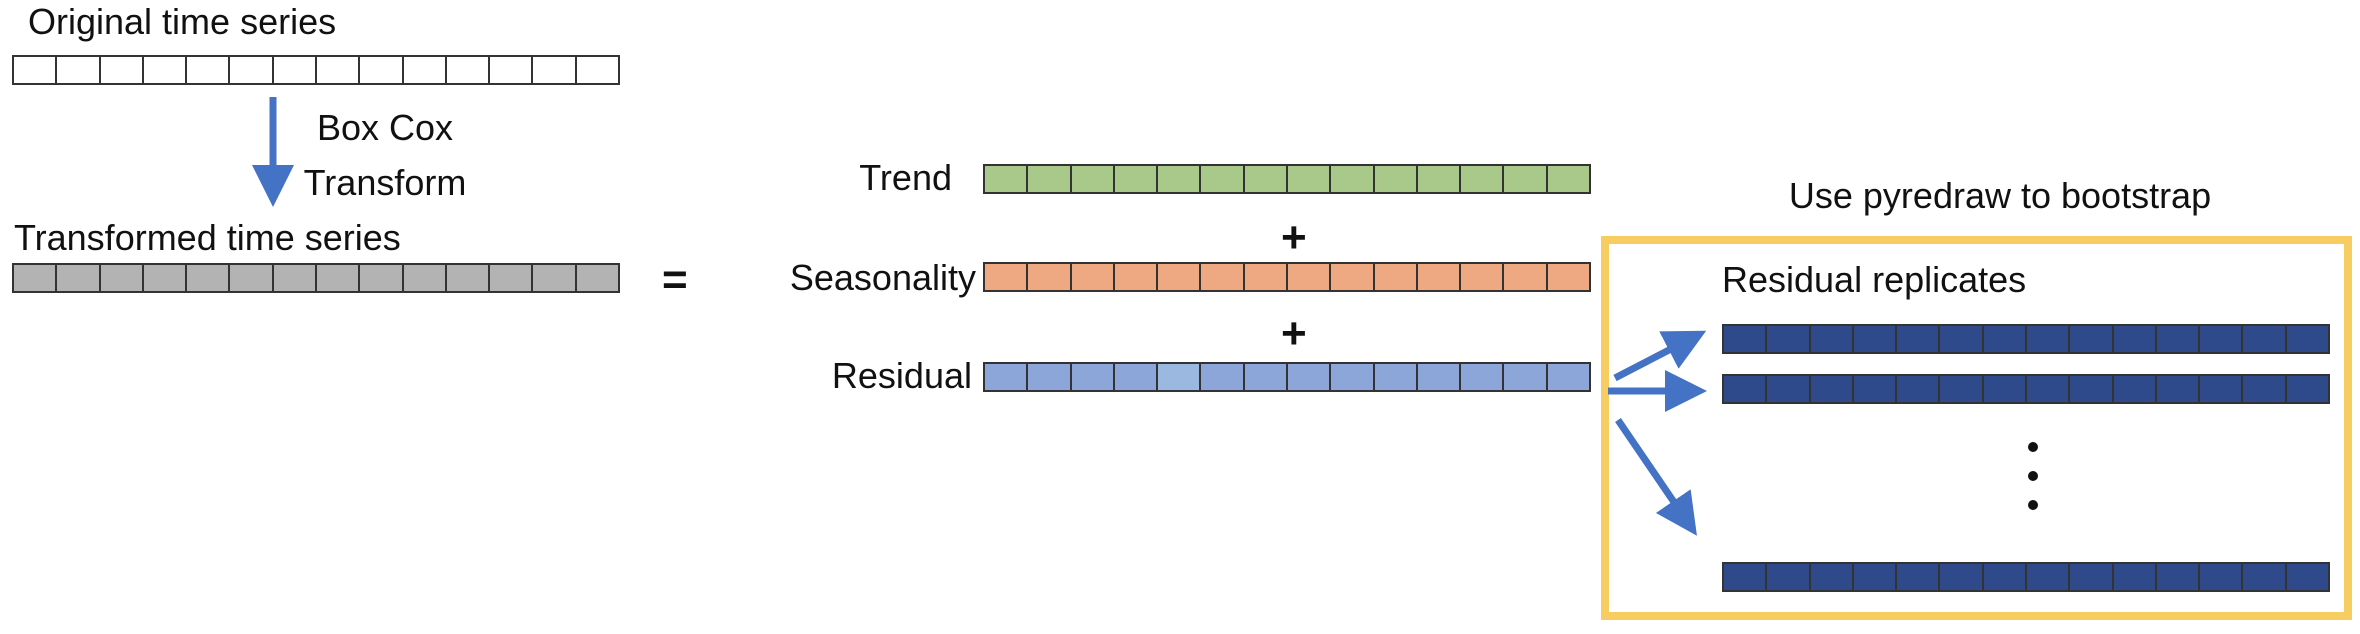 The height and width of the screenshot is (634, 2360). I want to click on original-series-strip, so click(316, 70).